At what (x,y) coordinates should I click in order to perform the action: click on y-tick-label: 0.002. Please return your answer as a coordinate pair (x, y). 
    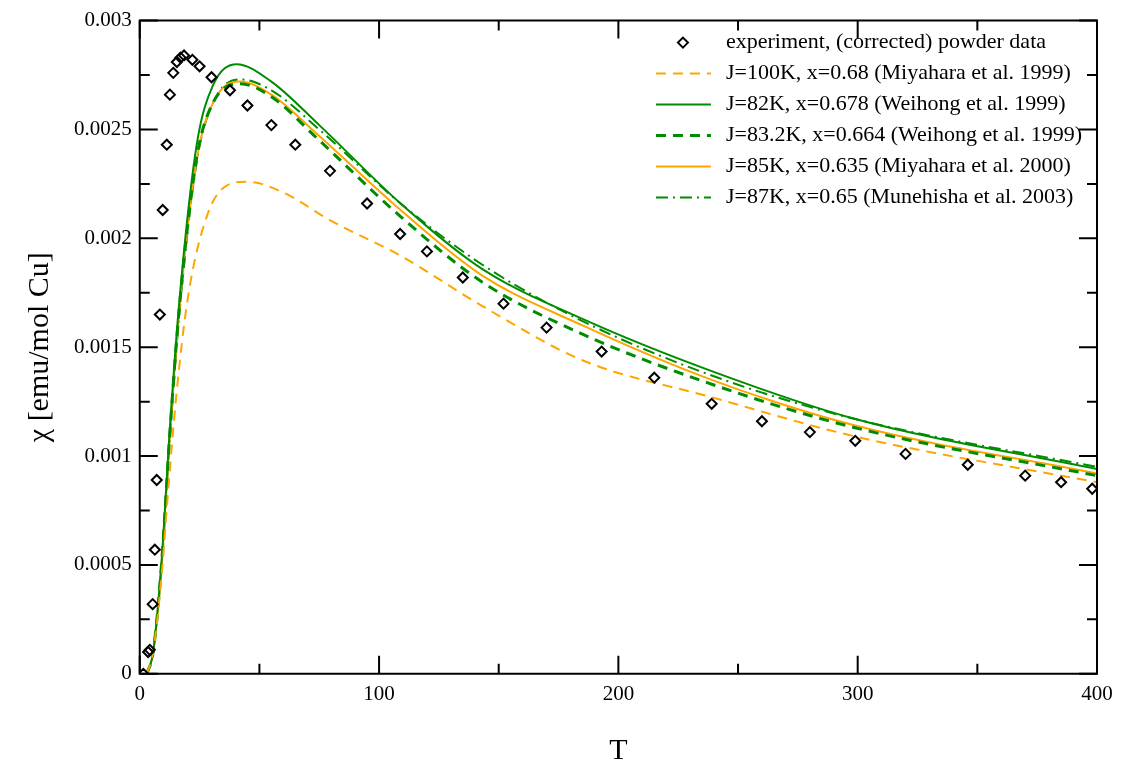
    Looking at the image, I should click on (108, 236).